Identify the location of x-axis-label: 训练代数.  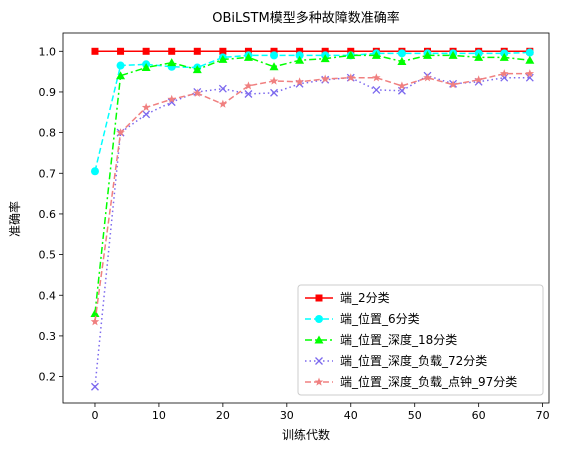
(306, 434).